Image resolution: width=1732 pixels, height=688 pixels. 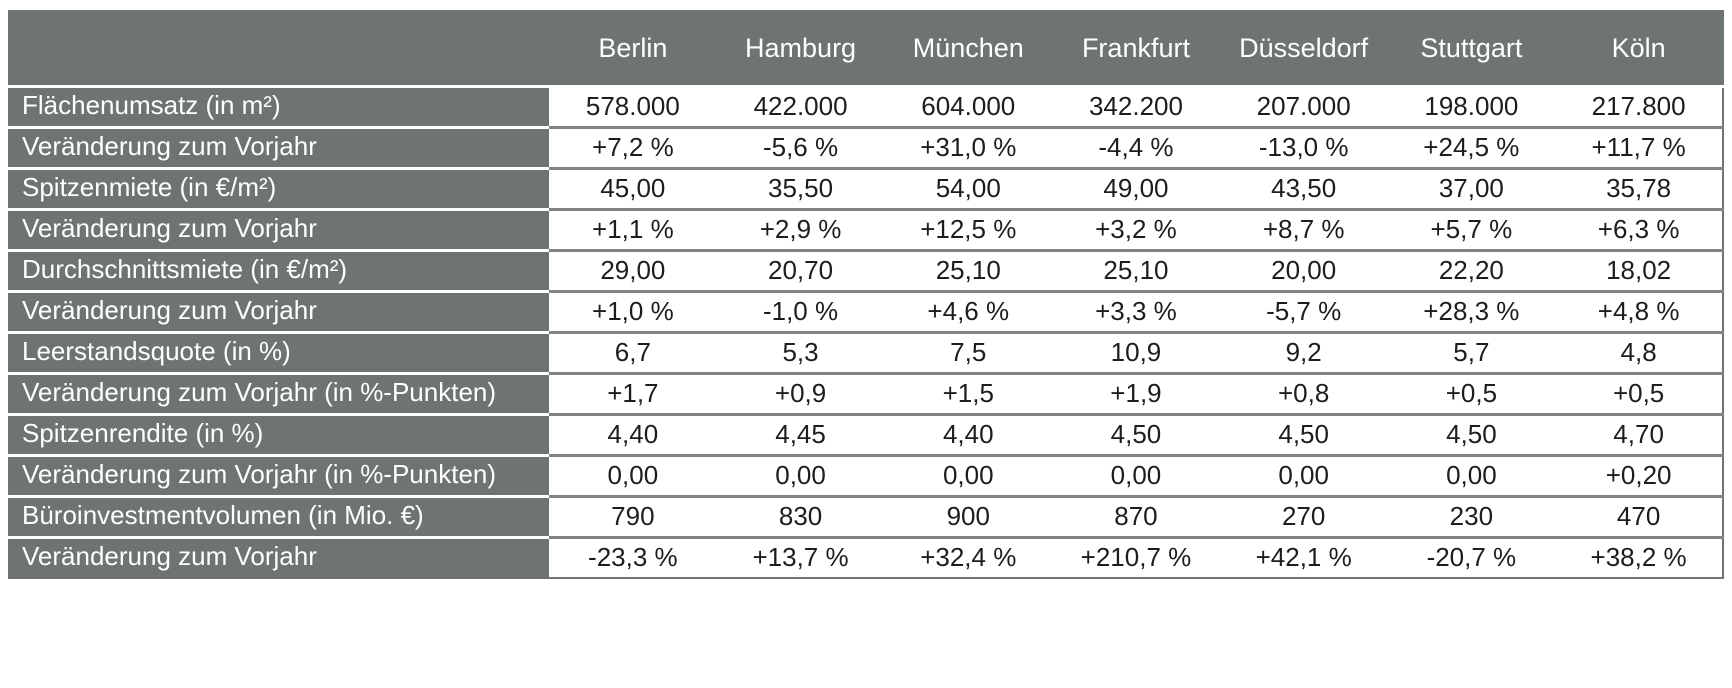 What do you see at coordinates (1471, 271) in the screenshot?
I see `data-cell: 22,20` at bounding box center [1471, 271].